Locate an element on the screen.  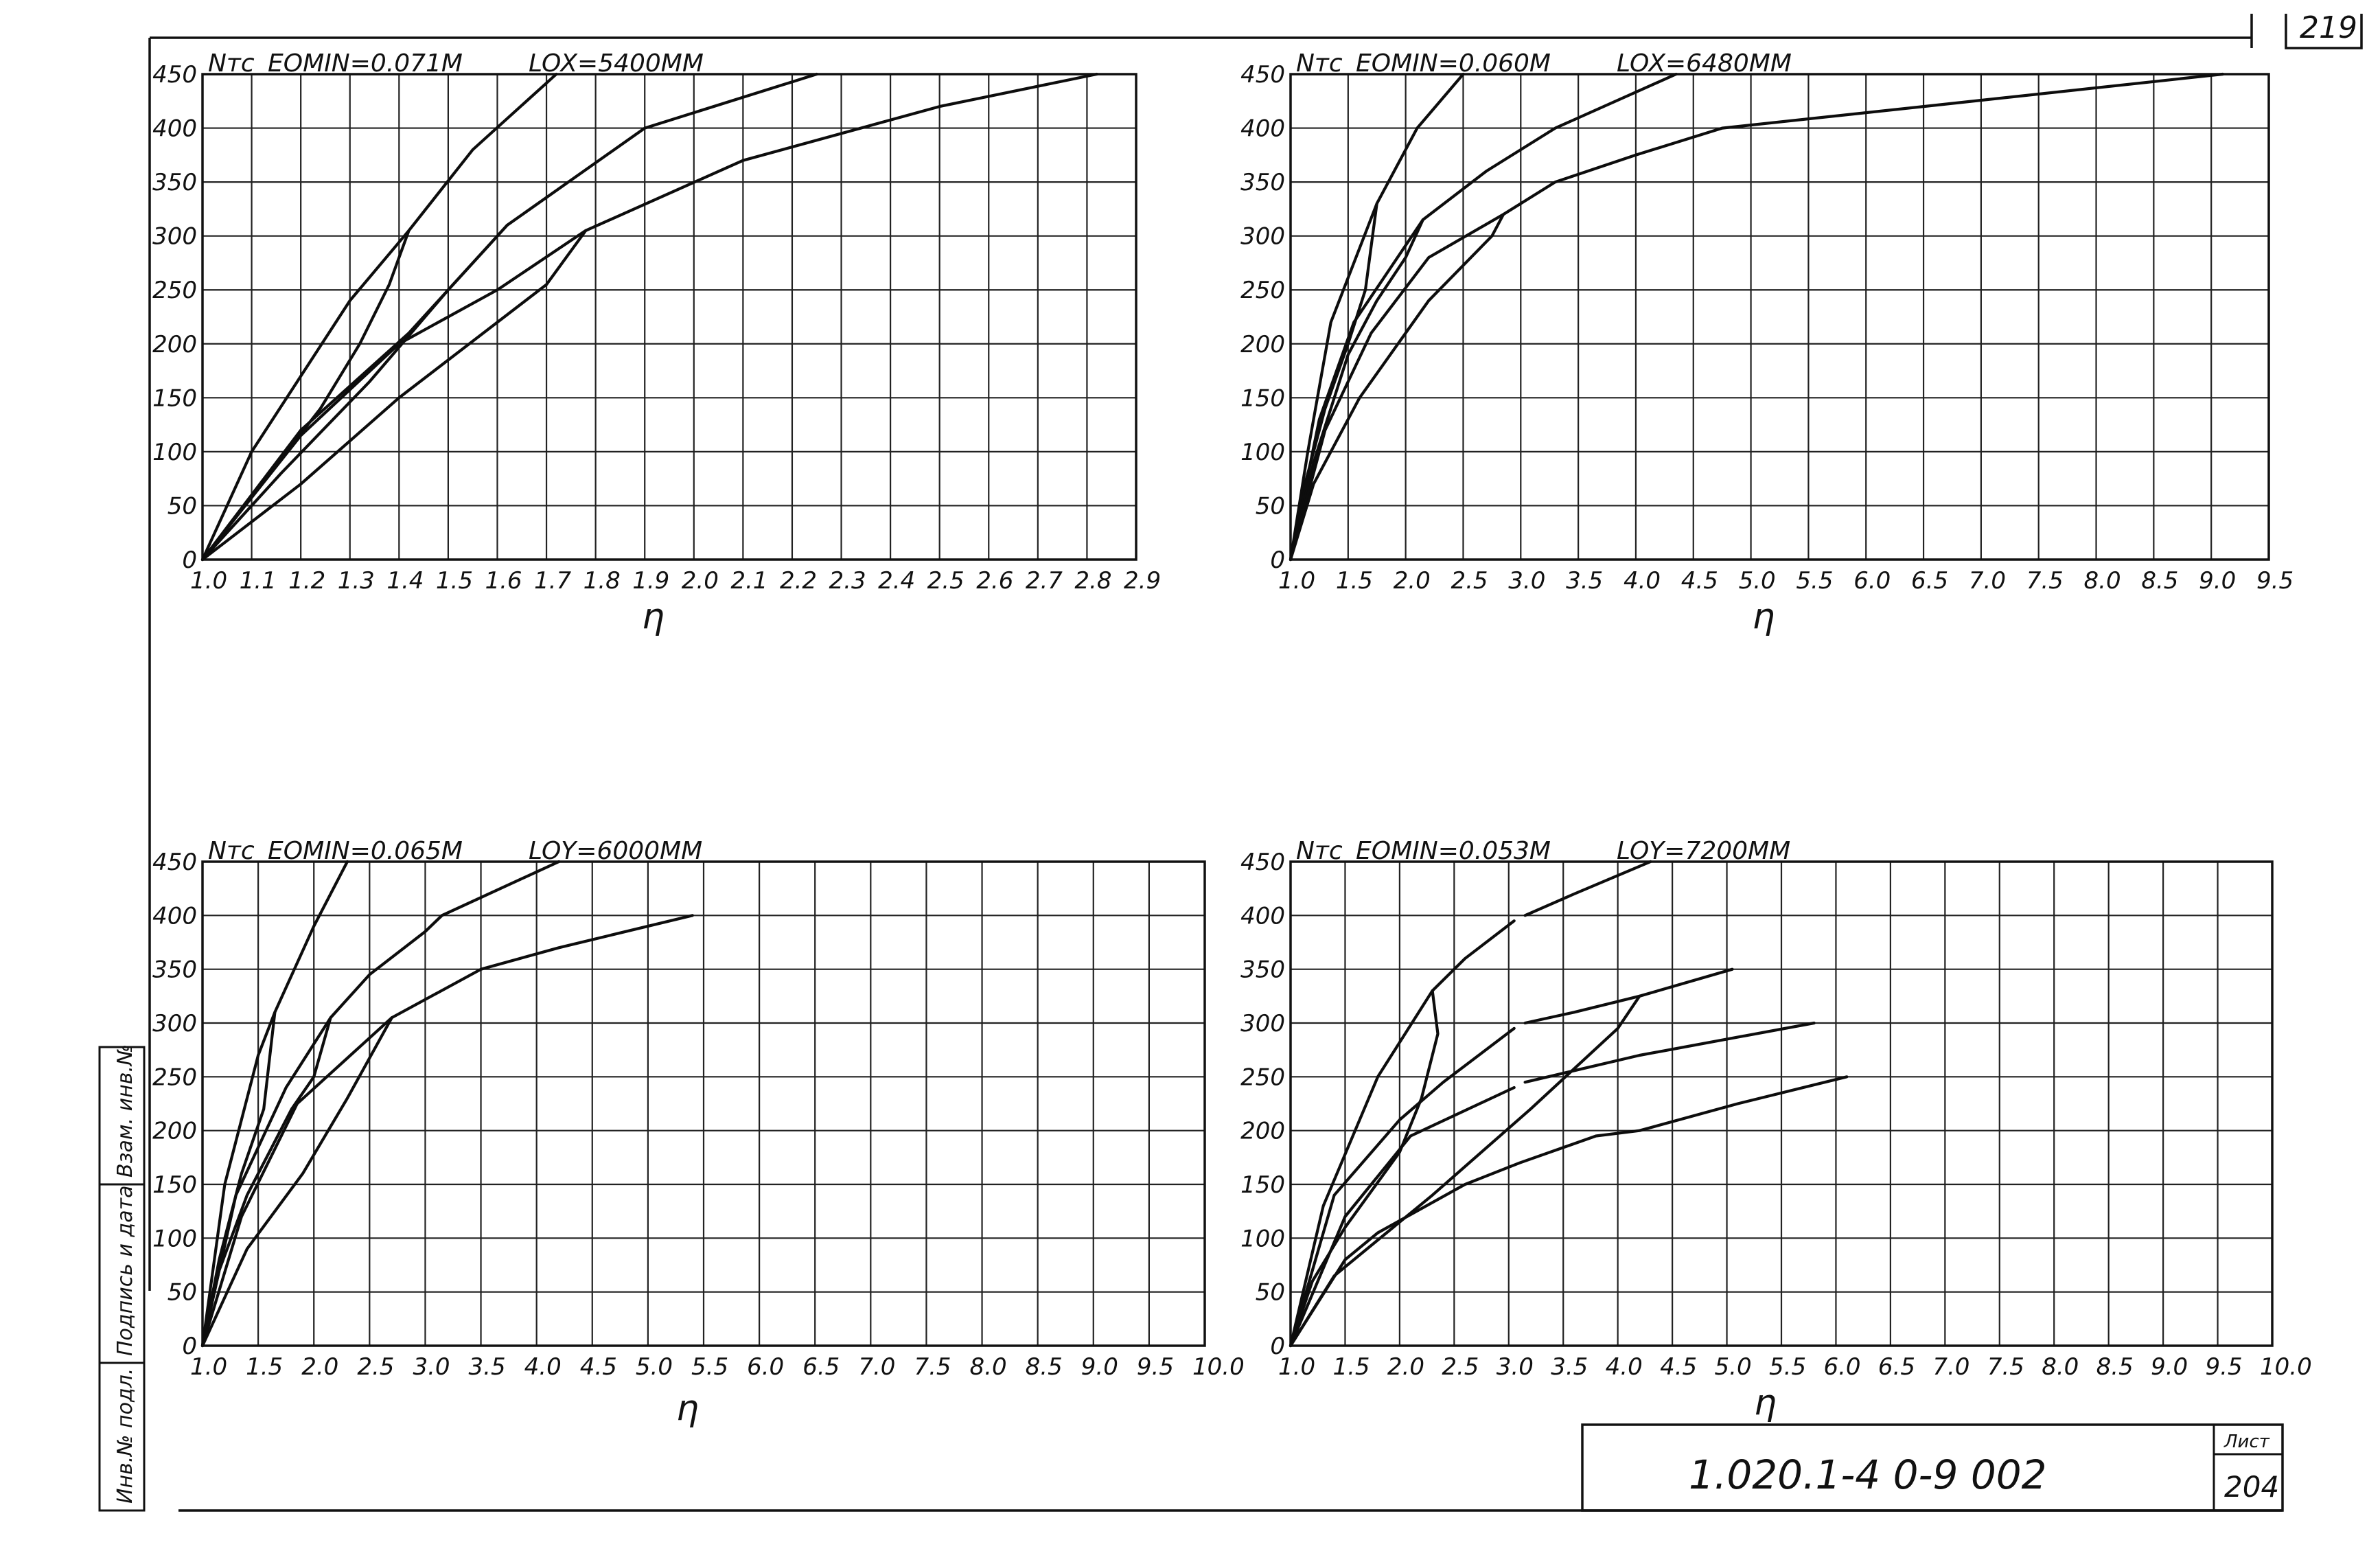
x-tick-label: 6.5 is located at coordinates (821, 1367).